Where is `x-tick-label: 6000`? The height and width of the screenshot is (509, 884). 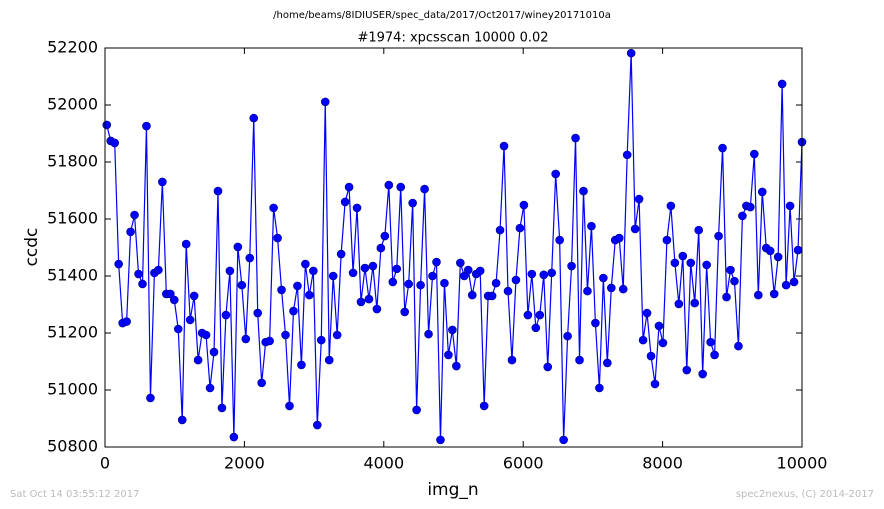 x-tick-label: 6000 is located at coordinates (523, 463).